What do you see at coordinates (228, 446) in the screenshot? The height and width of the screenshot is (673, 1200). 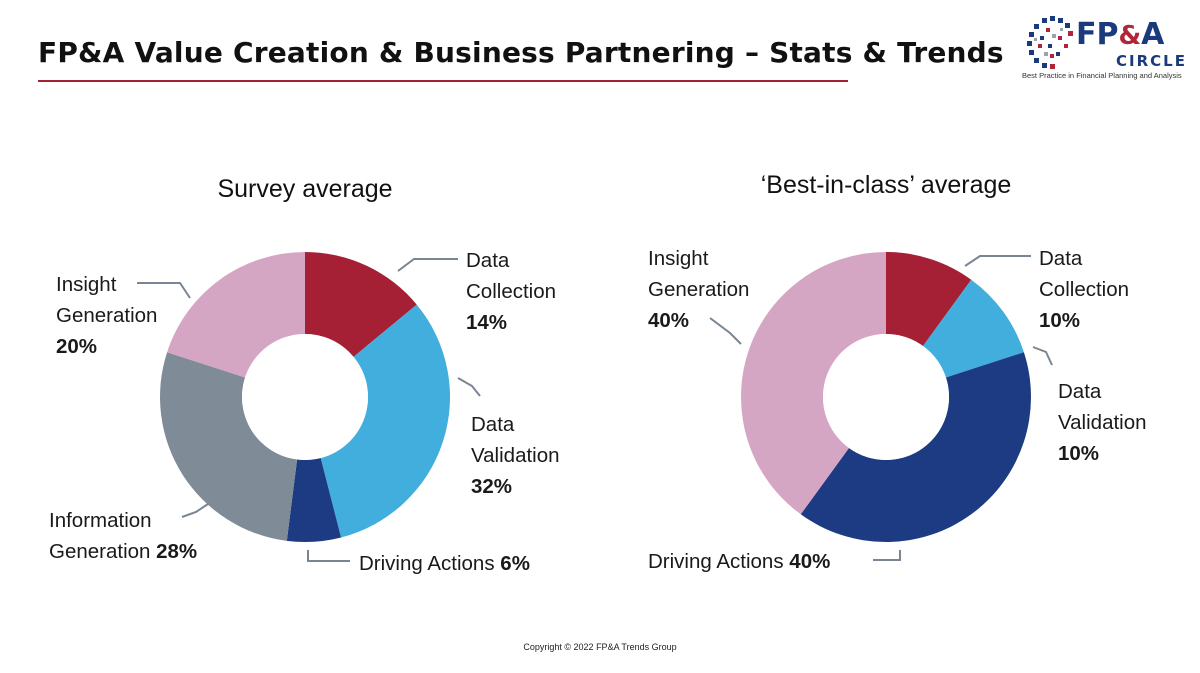 I see `slice-information-generation` at bounding box center [228, 446].